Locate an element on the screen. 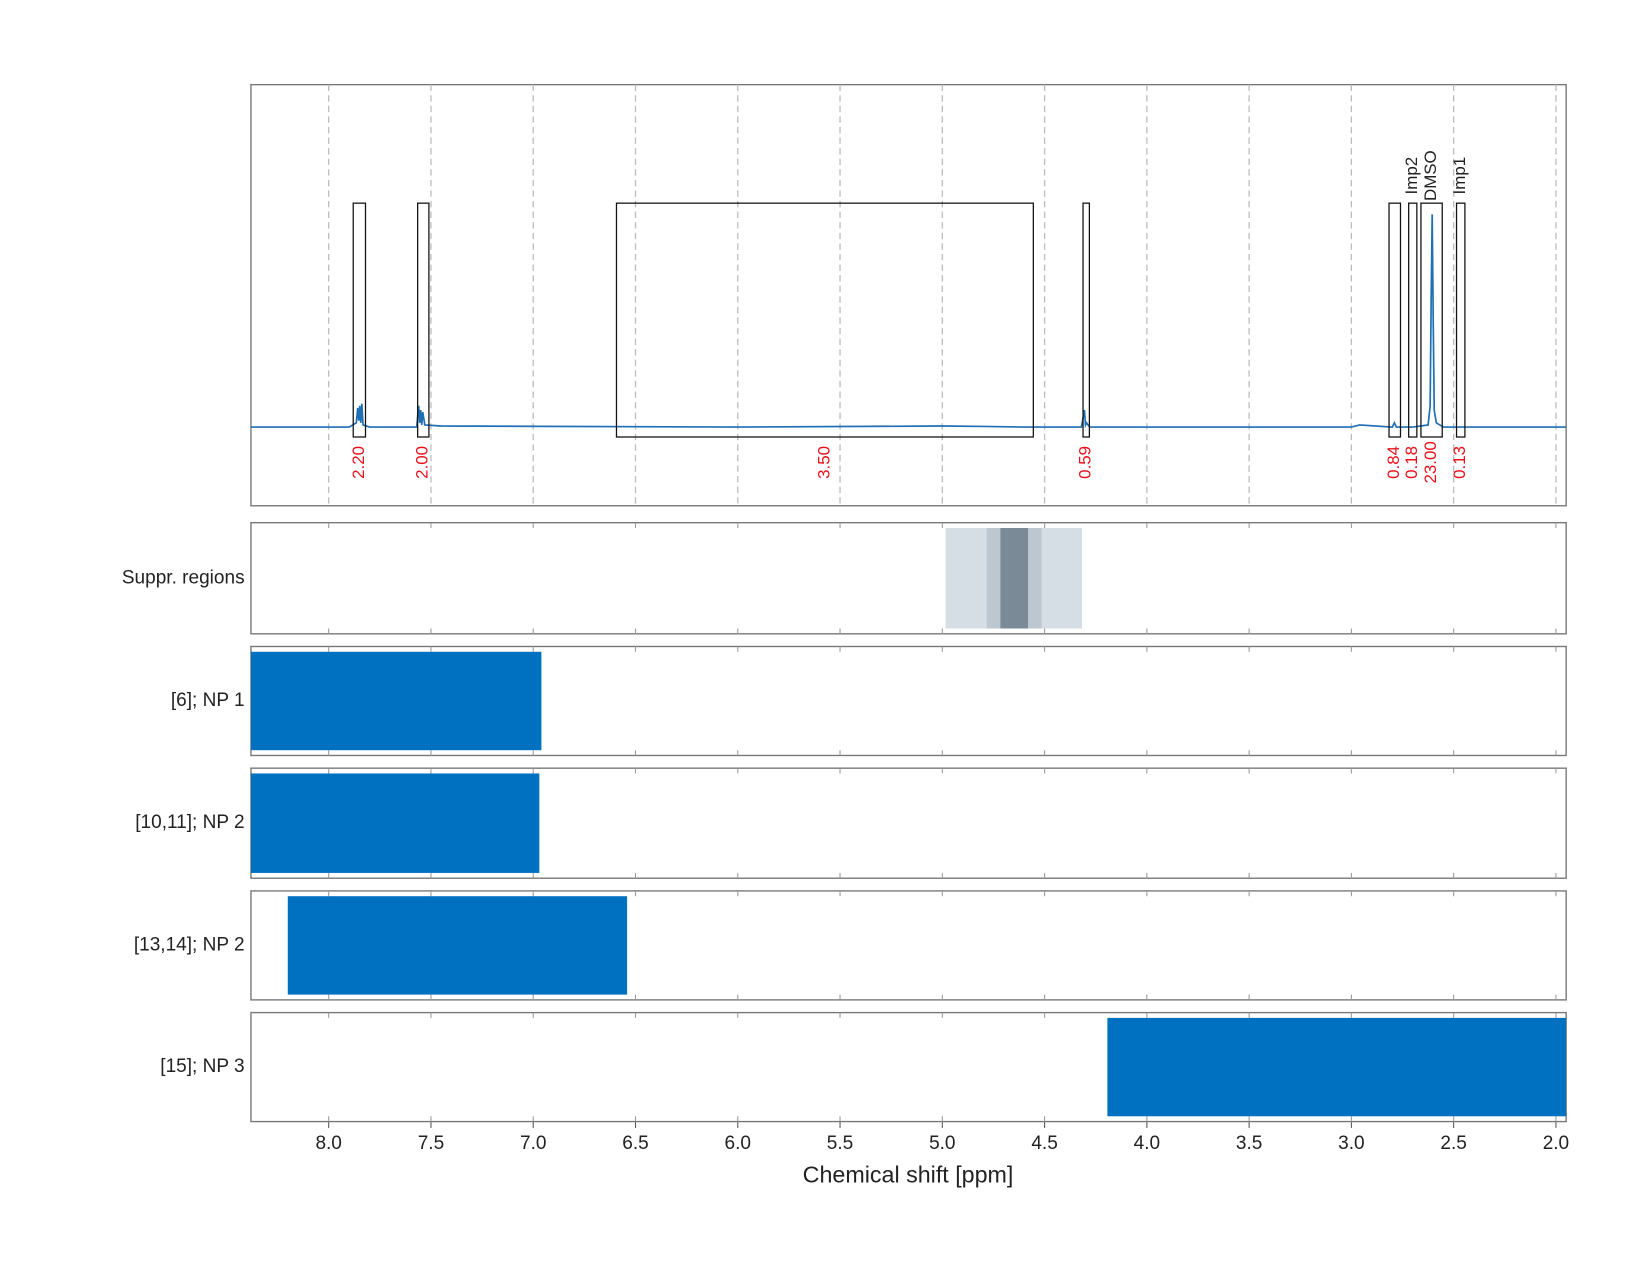 The height and width of the screenshot is (1275, 1651). region-name: Imp1 is located at coordinates (1459, 176).